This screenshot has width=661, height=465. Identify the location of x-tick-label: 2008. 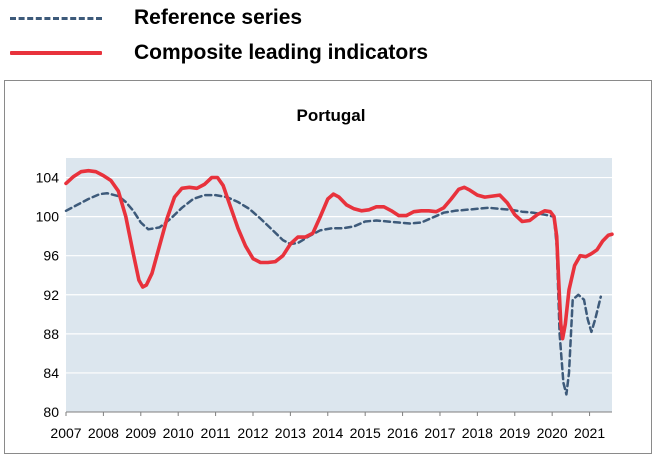
(103, 433).